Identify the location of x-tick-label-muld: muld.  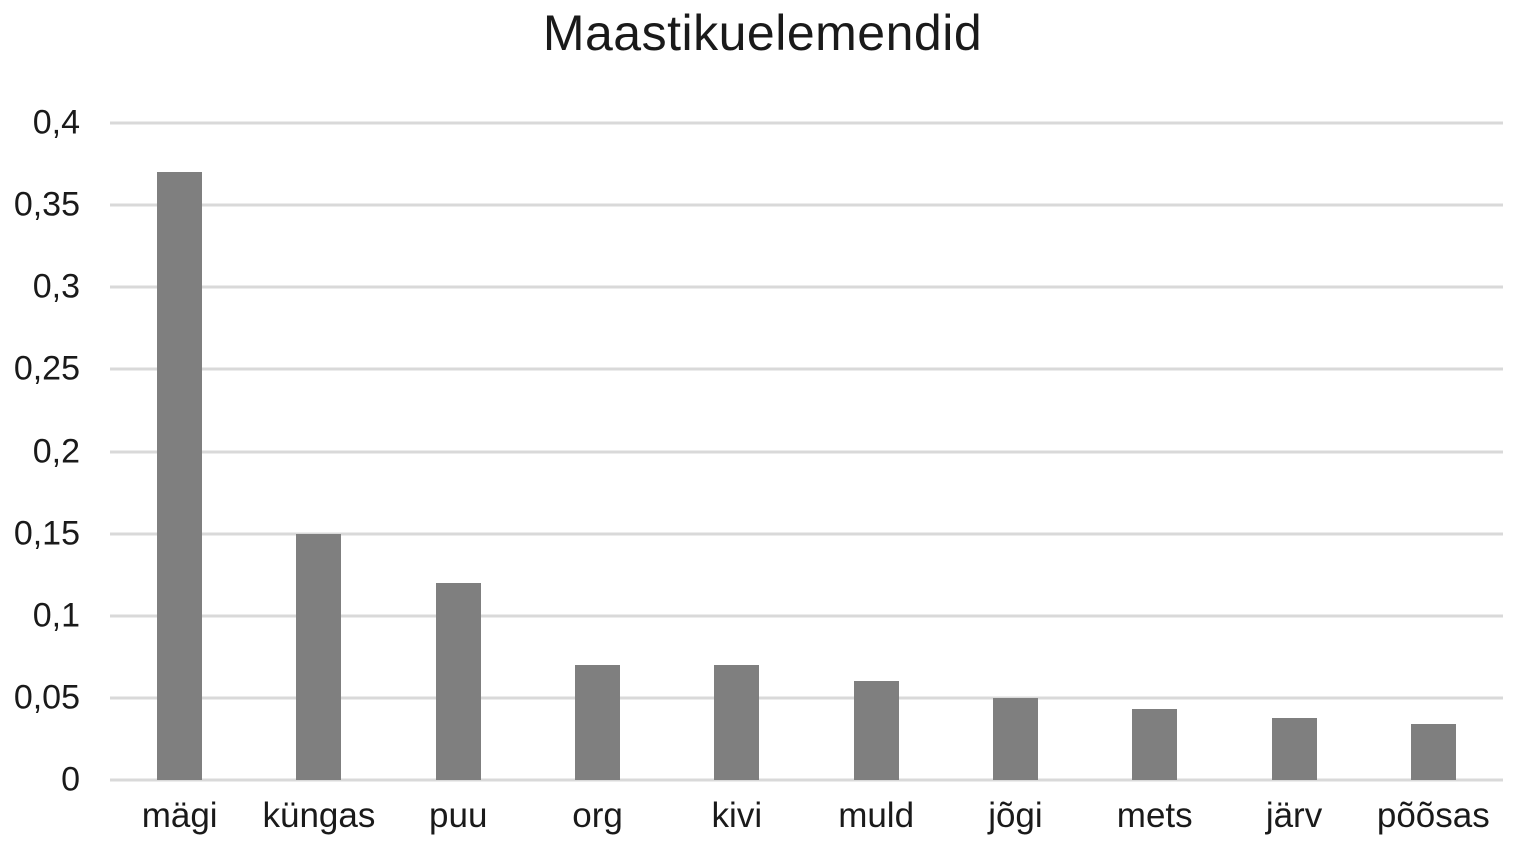
(876, 815).